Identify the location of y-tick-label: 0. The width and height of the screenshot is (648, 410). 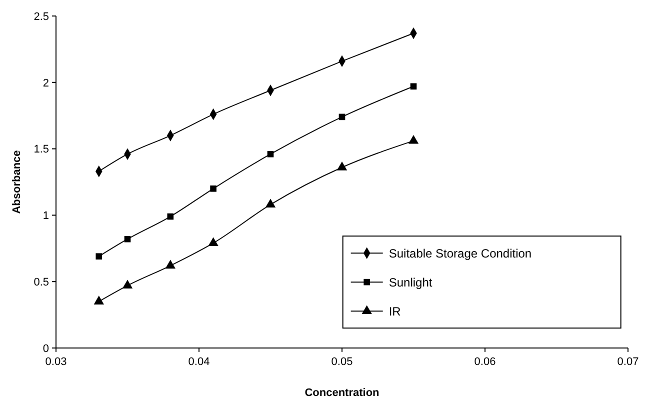
(45, 348).